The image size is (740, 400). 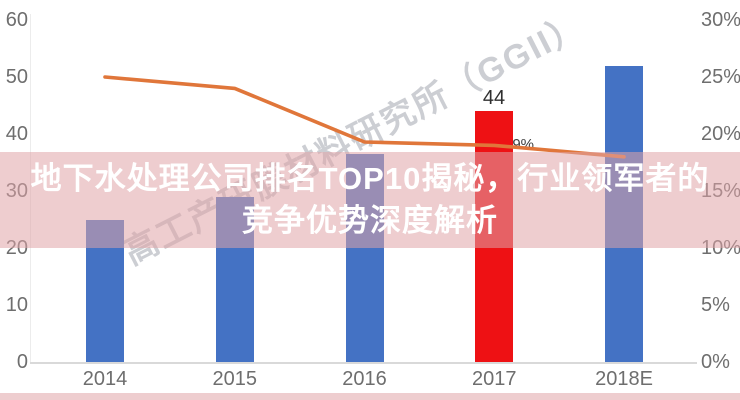 I want to click on x-axis-label: 2014, so click(x=105, y=379).